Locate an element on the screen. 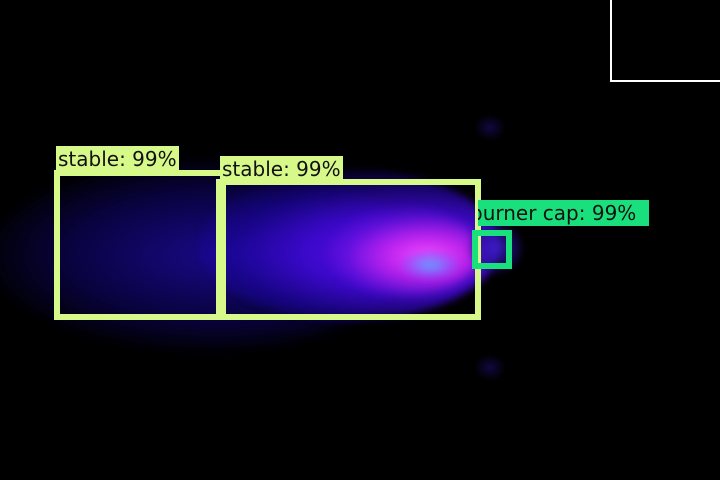 The image size is (720, 480). burner-glow-bottom is located at coordinates (490, 367).